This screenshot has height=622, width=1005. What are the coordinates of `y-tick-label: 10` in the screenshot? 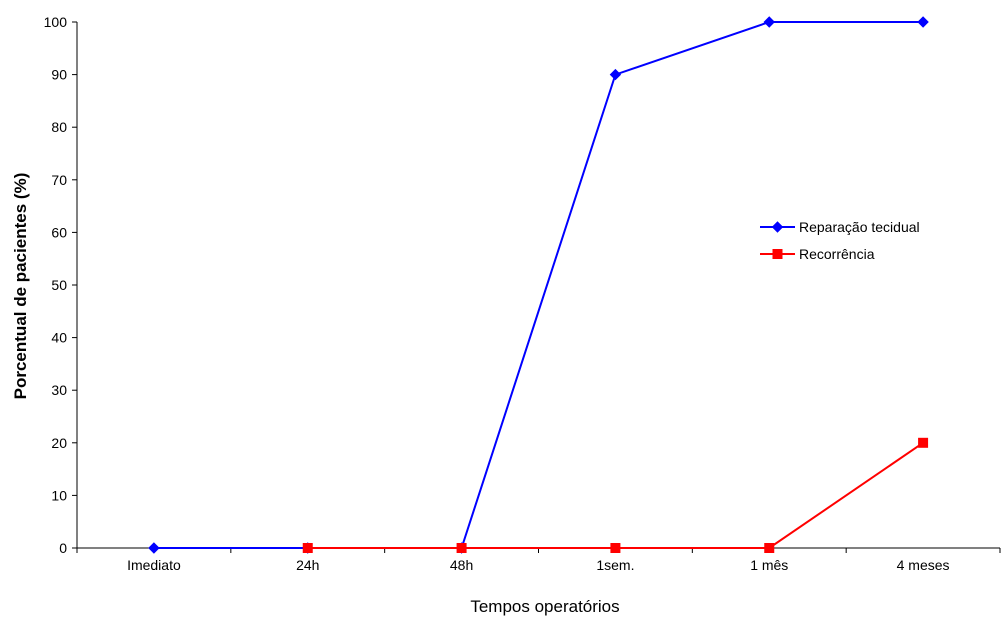 It's located at (59, 495).